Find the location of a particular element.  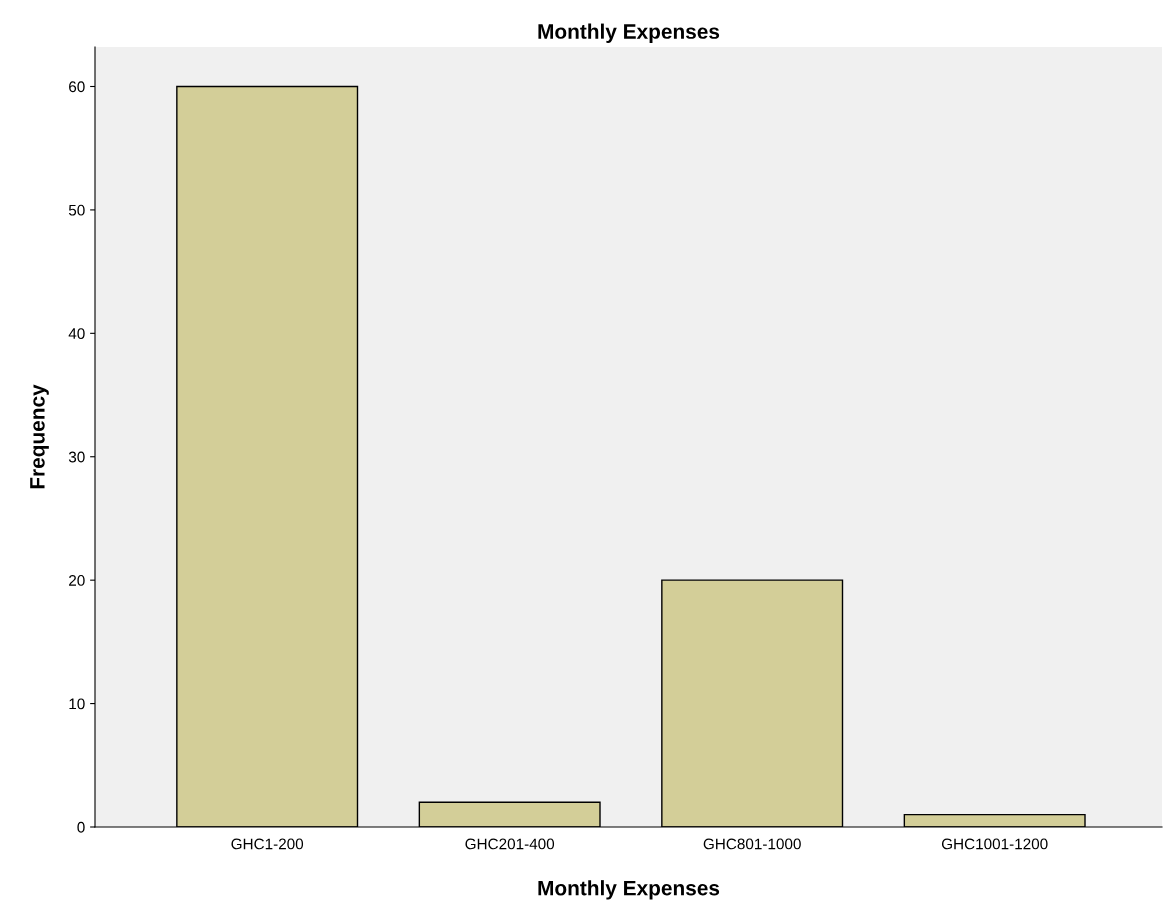

y-tick-label: 60 is located at coordinates (77, 87).